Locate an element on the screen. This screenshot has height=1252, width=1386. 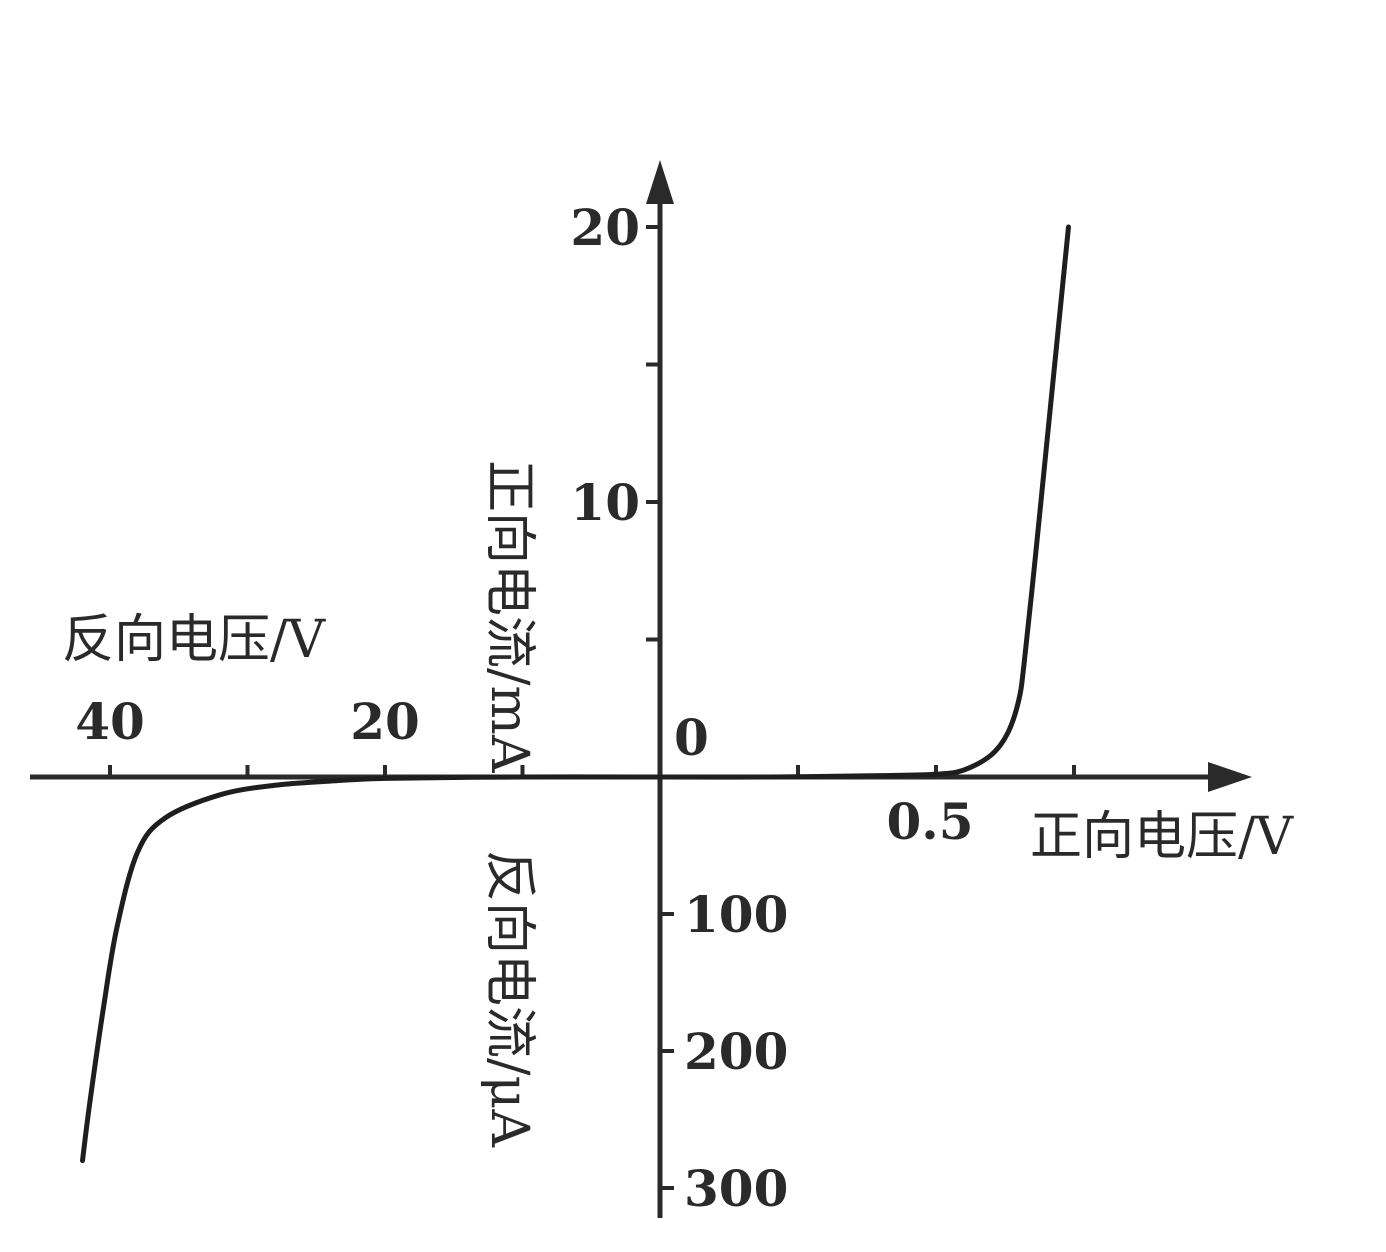
y-tick-label-forward: 10 is located at coordinates (605, 502).